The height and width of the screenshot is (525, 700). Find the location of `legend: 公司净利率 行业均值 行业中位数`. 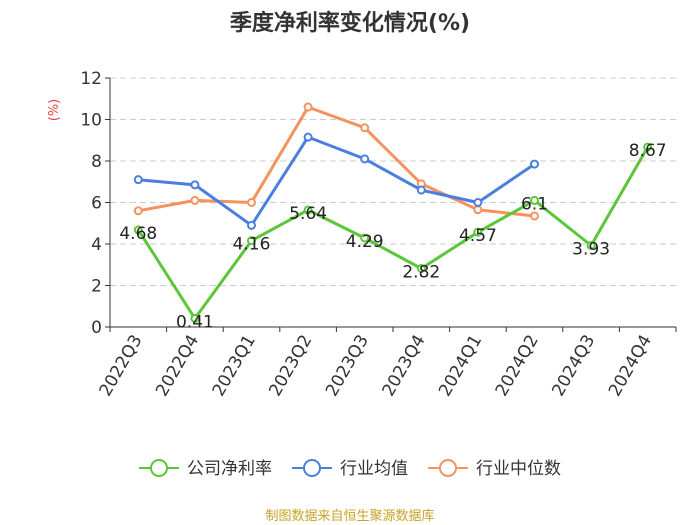

legend: 公司净利率 行业均值 行业中位数 is located at coordinates (350, 469).